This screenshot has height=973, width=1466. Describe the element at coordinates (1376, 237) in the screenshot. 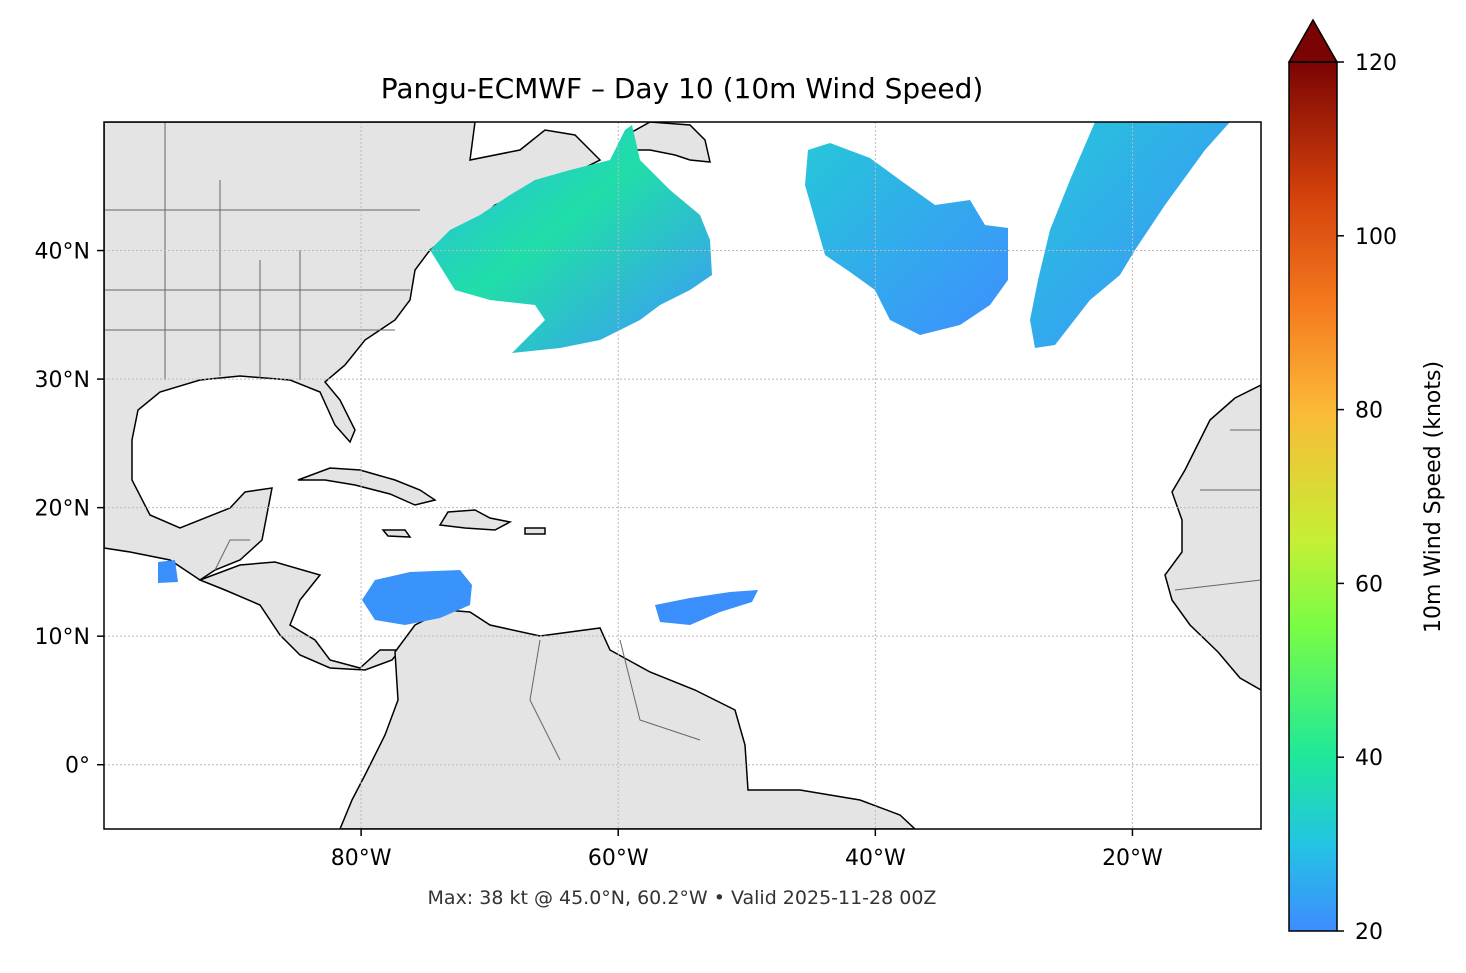

I see `colorbar-tick-label: 100` at that location.